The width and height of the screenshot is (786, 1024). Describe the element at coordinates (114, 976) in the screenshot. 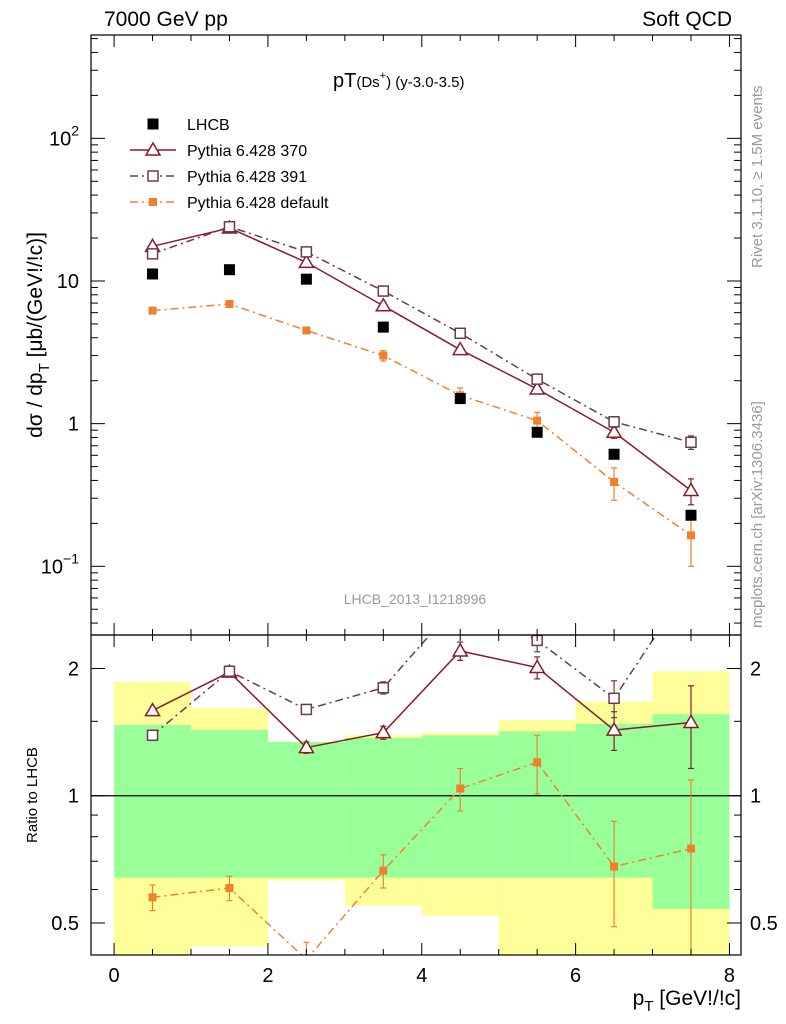

I see `x-tick-label: 0` at that location.